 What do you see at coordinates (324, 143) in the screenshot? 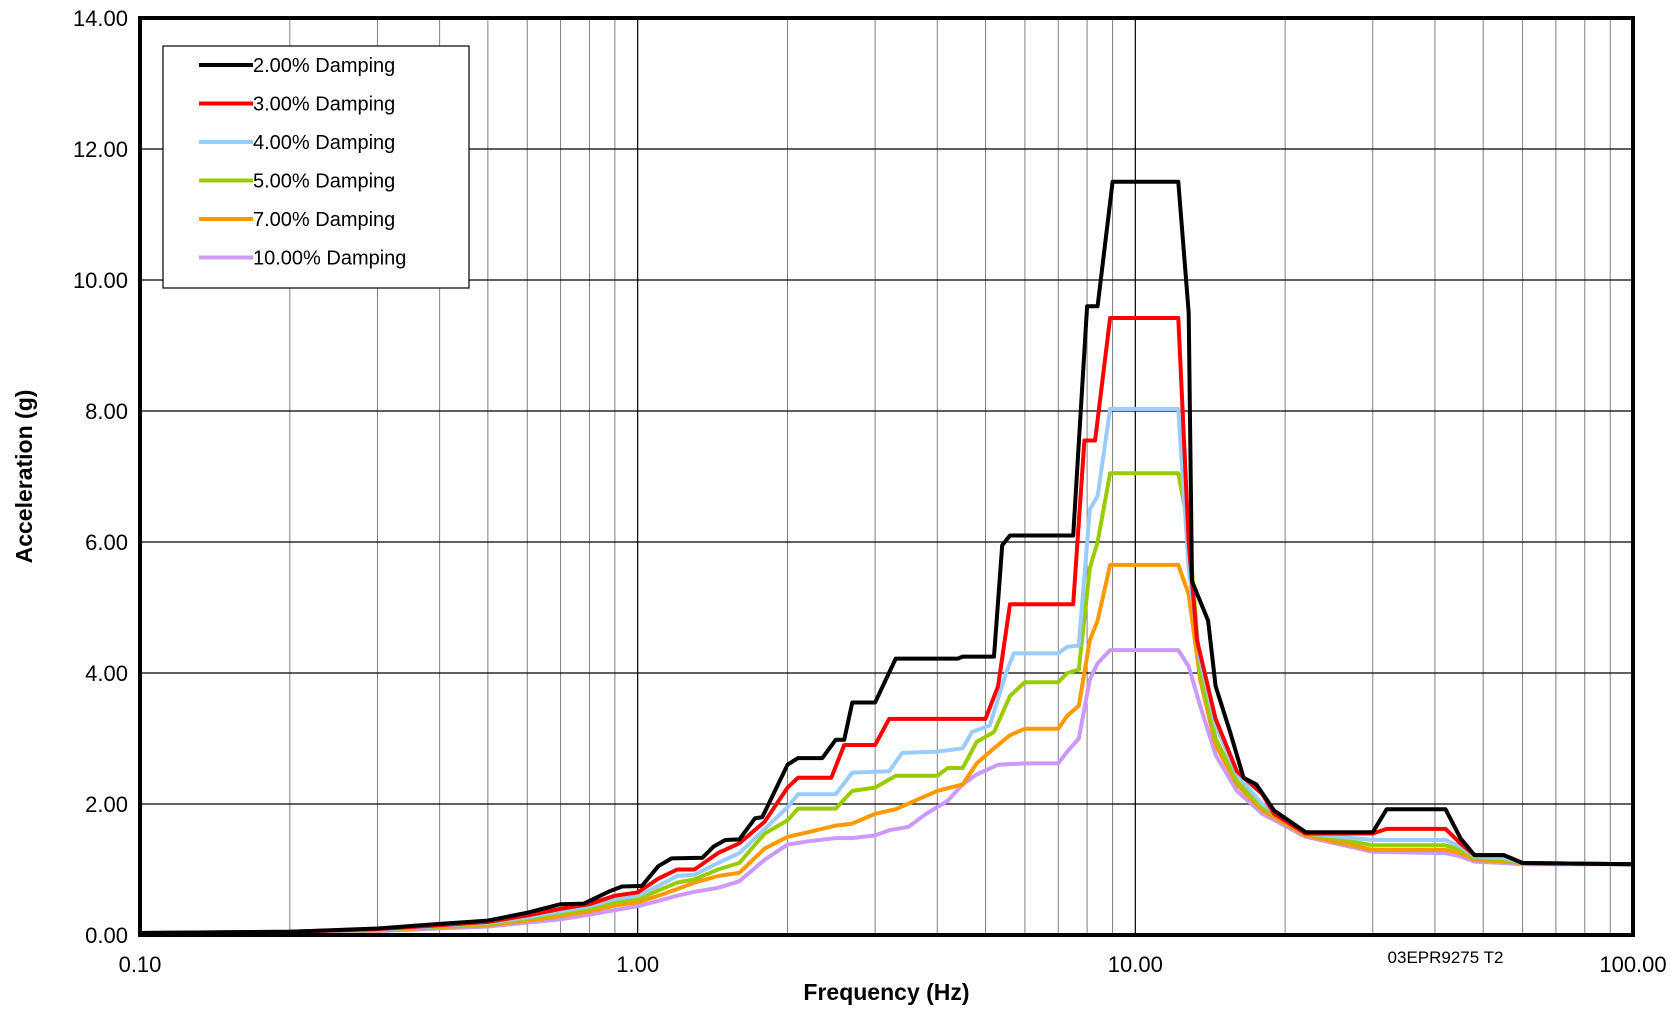
I see `legend-label-3: 4.00% Damping` at bounding box center [324, 143].